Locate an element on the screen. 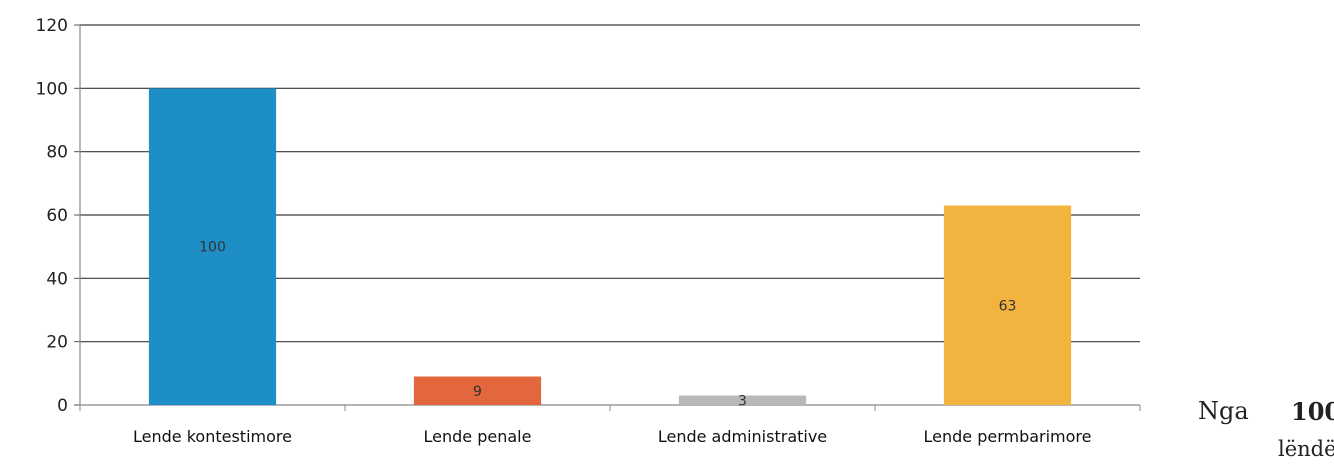 The width and height of the screenshot is (1334, 468). side-note-count: 100 is located at coordinates (1312, 411).